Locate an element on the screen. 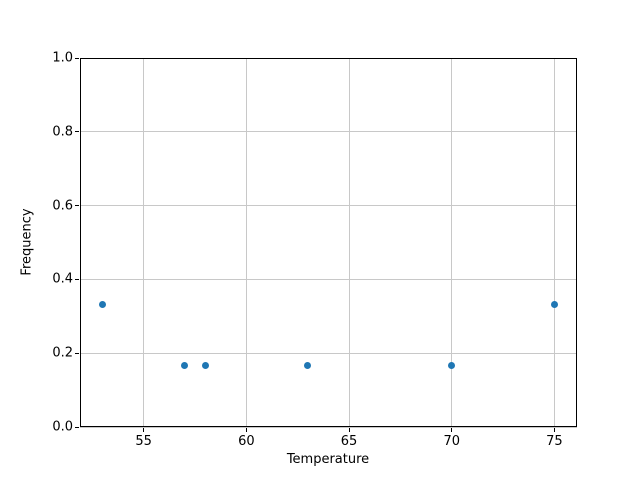  y-axis-label: Frequency is located at coordinates (27, 242).